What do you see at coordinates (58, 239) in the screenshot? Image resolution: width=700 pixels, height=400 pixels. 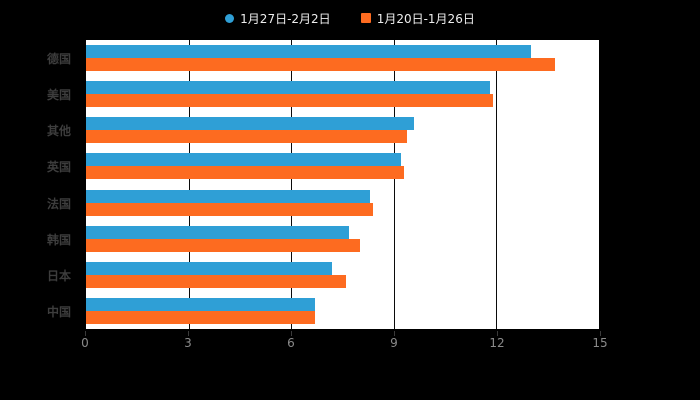 I see `category-label: 韩国` at bounding box center [58, 239].